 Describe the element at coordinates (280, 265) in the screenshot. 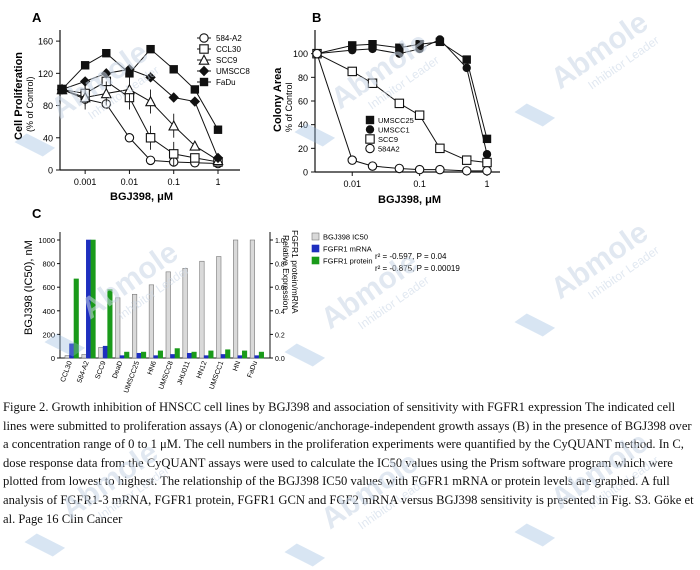

I see `panel-c-ytick-right-label: 0.8` at that location.